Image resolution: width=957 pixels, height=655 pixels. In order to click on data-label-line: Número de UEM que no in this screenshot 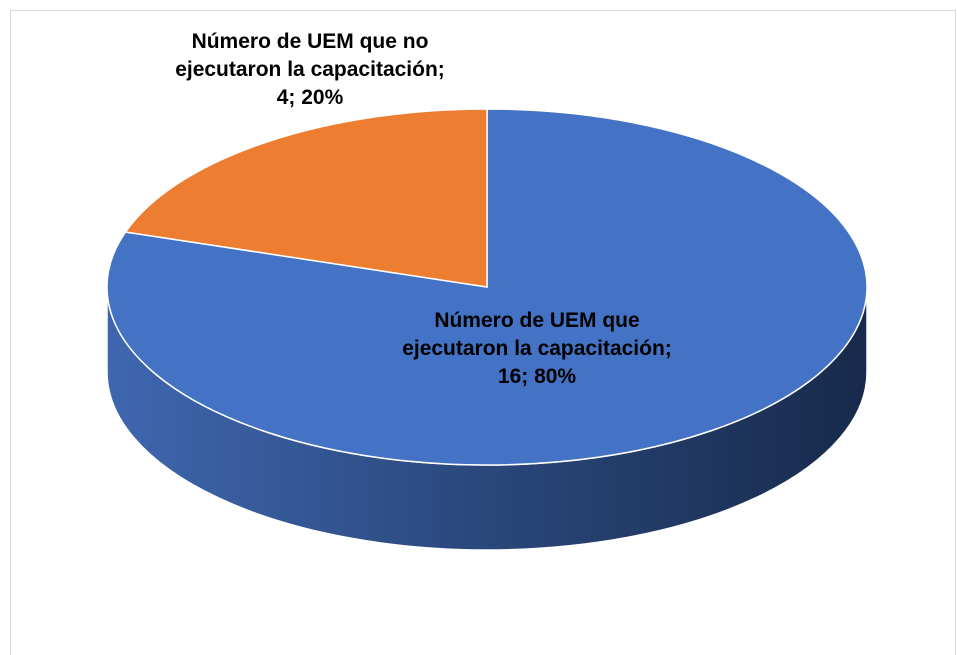, I will do `click(310, 41)`.